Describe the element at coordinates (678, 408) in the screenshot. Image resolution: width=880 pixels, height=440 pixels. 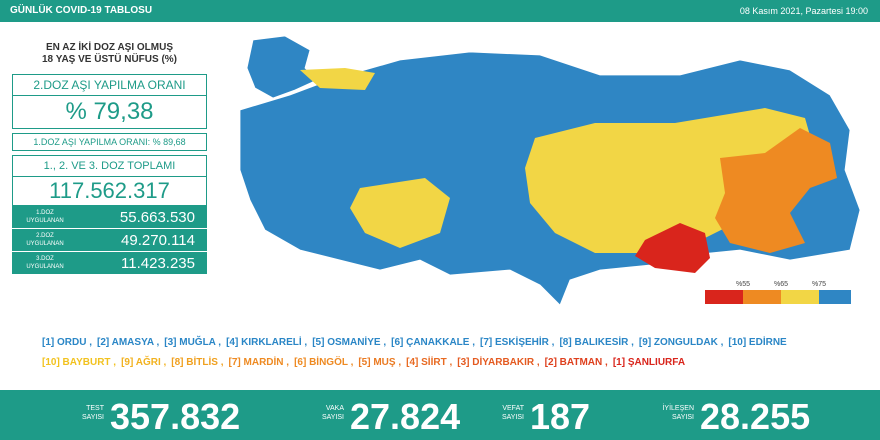
I see `stat-label-line: İYİLEŞEN` at that location.